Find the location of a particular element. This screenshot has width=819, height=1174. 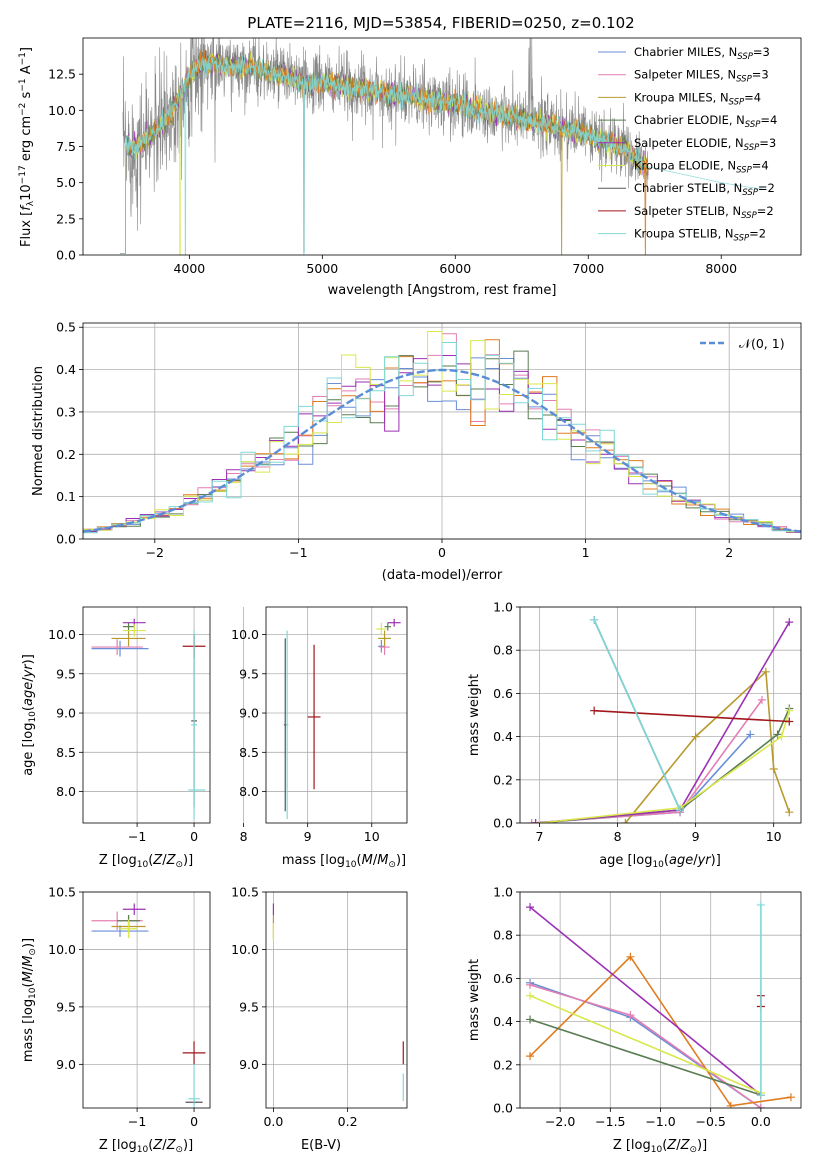

legend-text: Kroupa ELODIE, N is located at coordinates (685, 166).